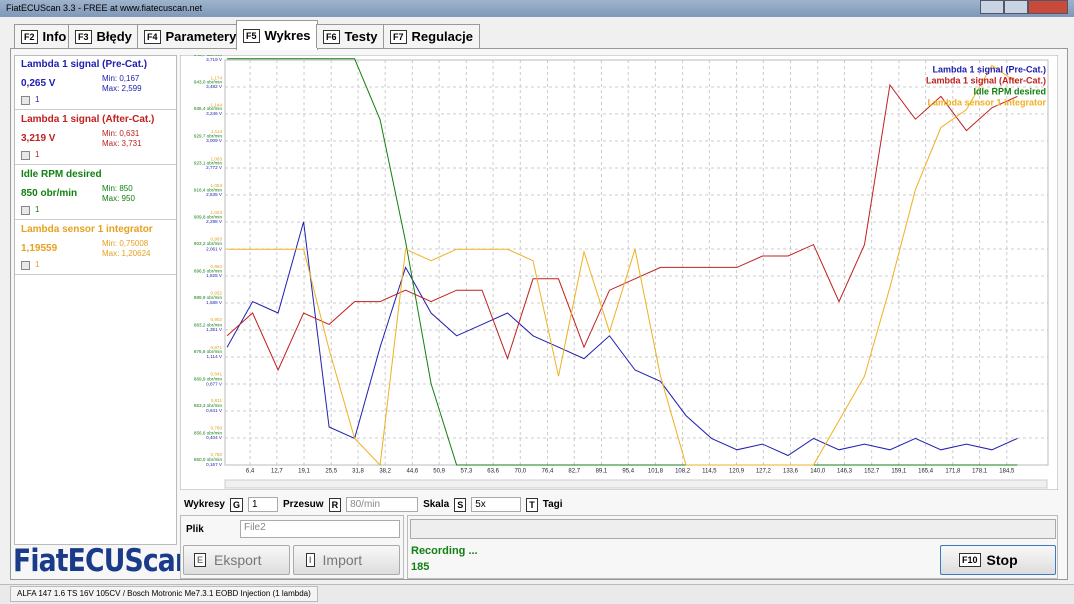  What do you see at coordinates (214, 86) in the screenshot?
I see `y-tick-label: 3,482 V` at bounding box center [214, 86].